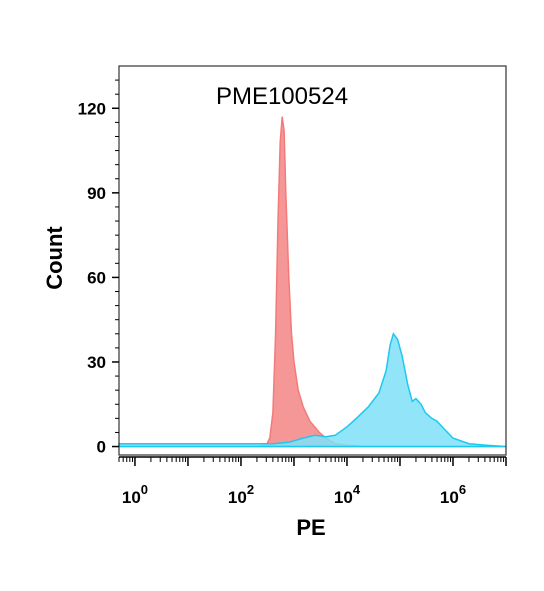 Image resolution: width=544 pixels, height=591 pixels. I want to click on x-tick-label: 10², so click(241, 494).